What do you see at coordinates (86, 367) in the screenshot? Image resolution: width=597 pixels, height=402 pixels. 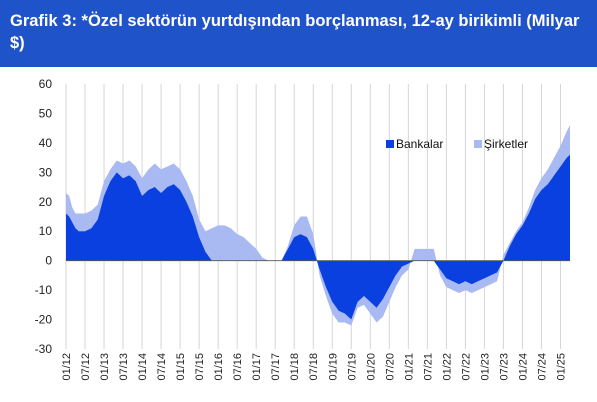 I see `x-tick-label: 07/12` at bounding box center [86, 367].